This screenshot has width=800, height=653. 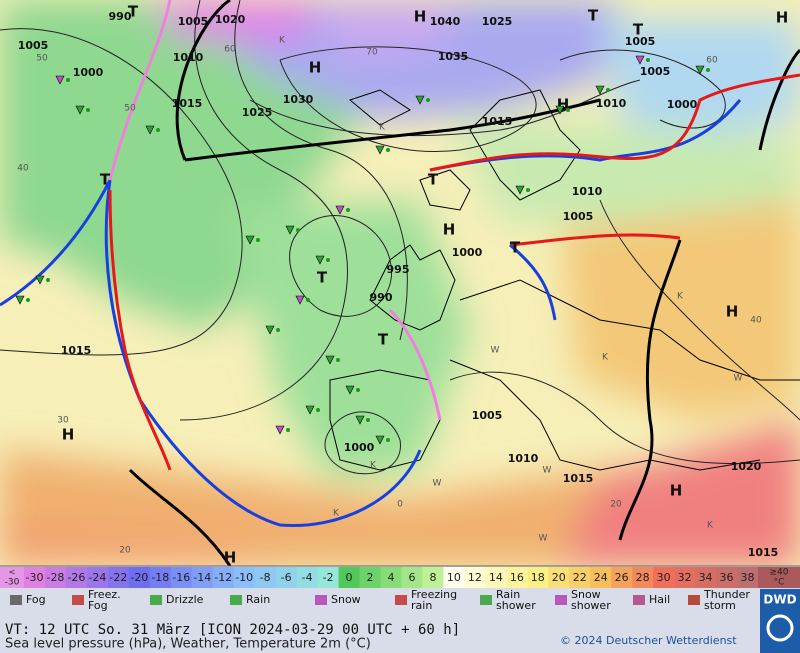 What do you see at coordinates (434, 600) in the screenshot?
I see `legend-label: Freezing rain` at bounding box center [434, 600].